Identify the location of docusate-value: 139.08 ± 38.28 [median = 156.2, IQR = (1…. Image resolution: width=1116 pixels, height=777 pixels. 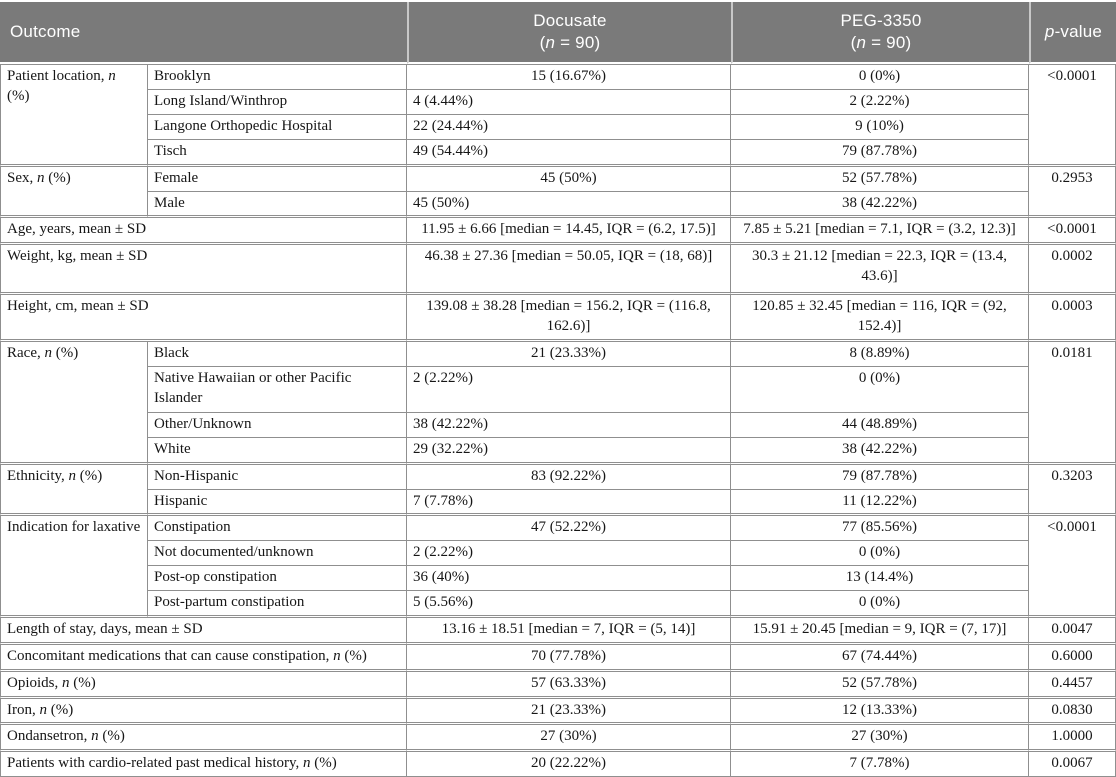
(569, 318).